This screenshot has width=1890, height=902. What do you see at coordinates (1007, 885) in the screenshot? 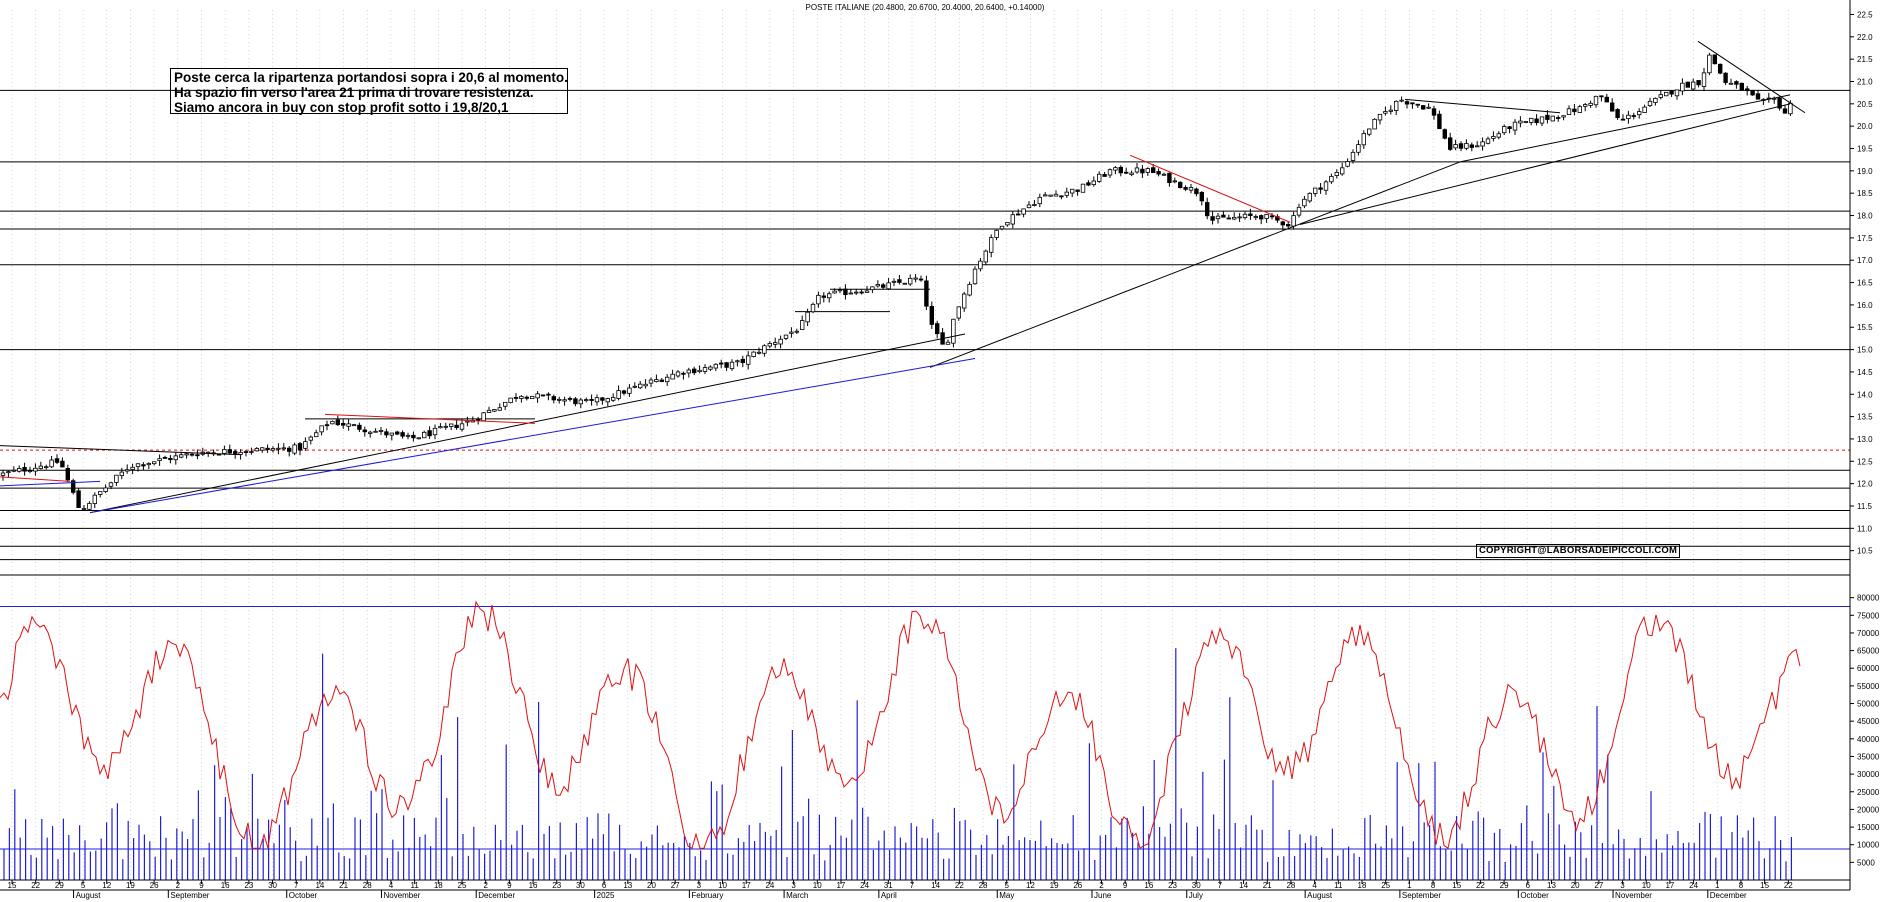
I see `x-tick-label: 5` at bounding box center [1007, 885].